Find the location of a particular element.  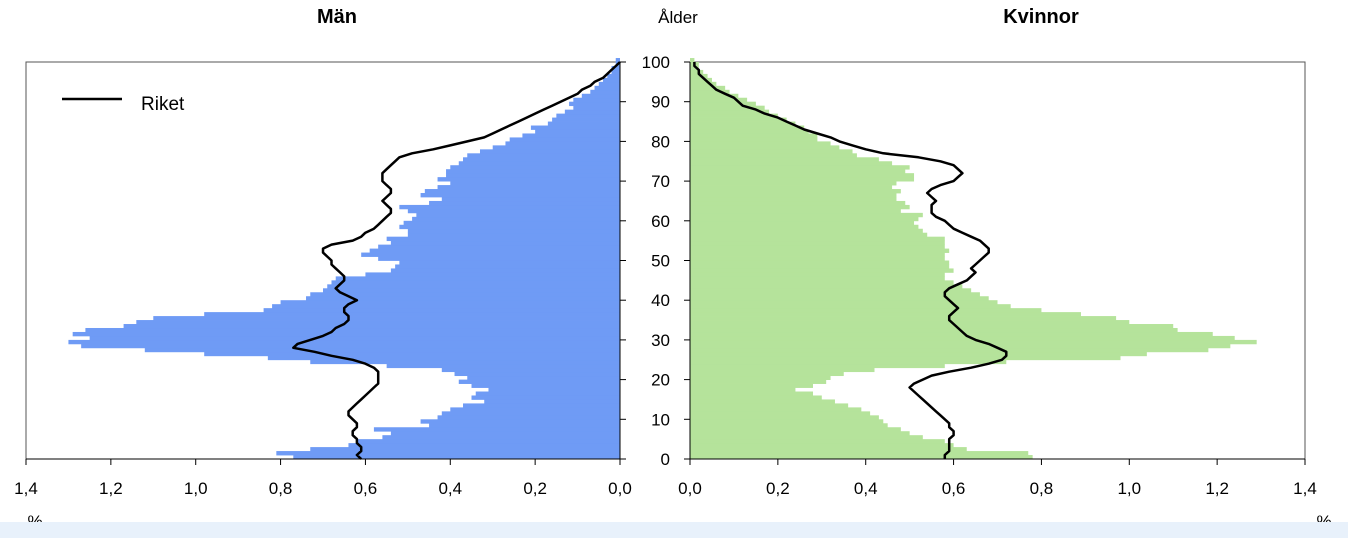

women-x-tick-label: 1,2 is located at coordinates (1217, 488).